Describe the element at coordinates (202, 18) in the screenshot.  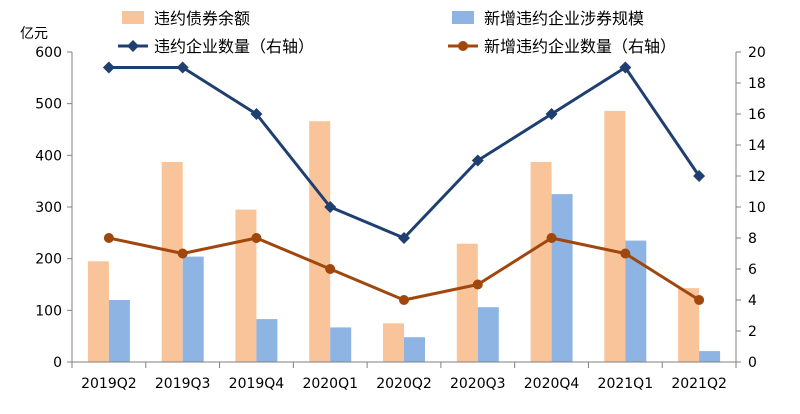
I see `legend-label: 违约债券余额` at that location.